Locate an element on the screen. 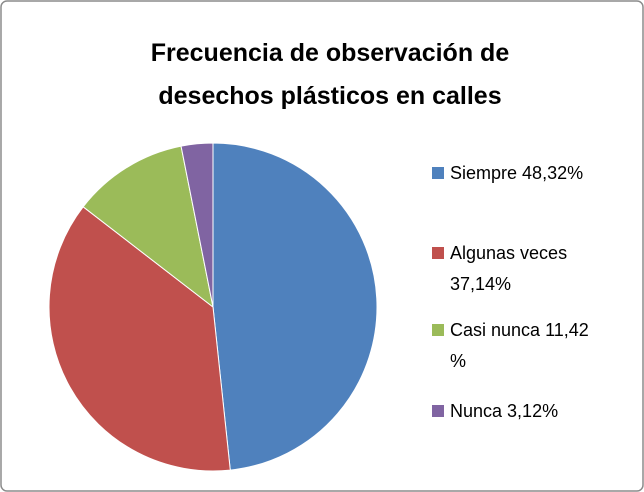 This screenshot has width=644, height=492. legend-label: Algunas veces is located at coordinates (509, 253).